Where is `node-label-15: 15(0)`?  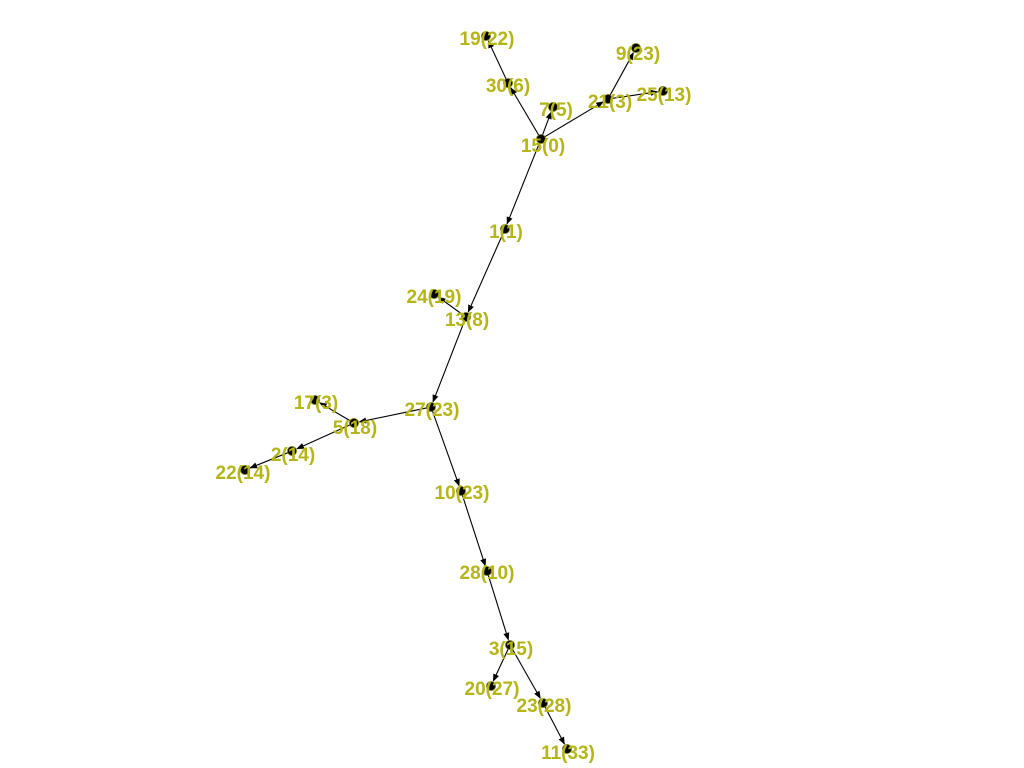 node-label-15: 15(0) is located at coordinates (543, 146).